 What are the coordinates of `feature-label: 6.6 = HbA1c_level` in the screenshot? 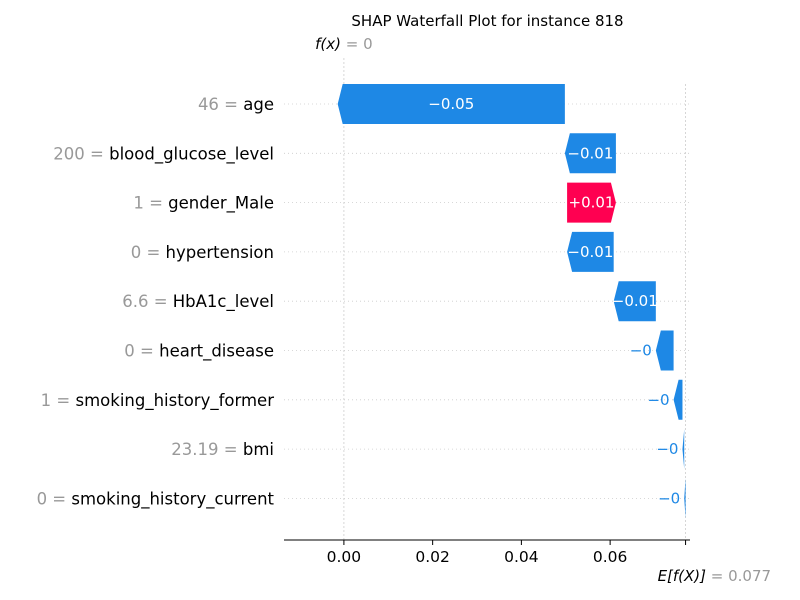 It's located at (198, 302).